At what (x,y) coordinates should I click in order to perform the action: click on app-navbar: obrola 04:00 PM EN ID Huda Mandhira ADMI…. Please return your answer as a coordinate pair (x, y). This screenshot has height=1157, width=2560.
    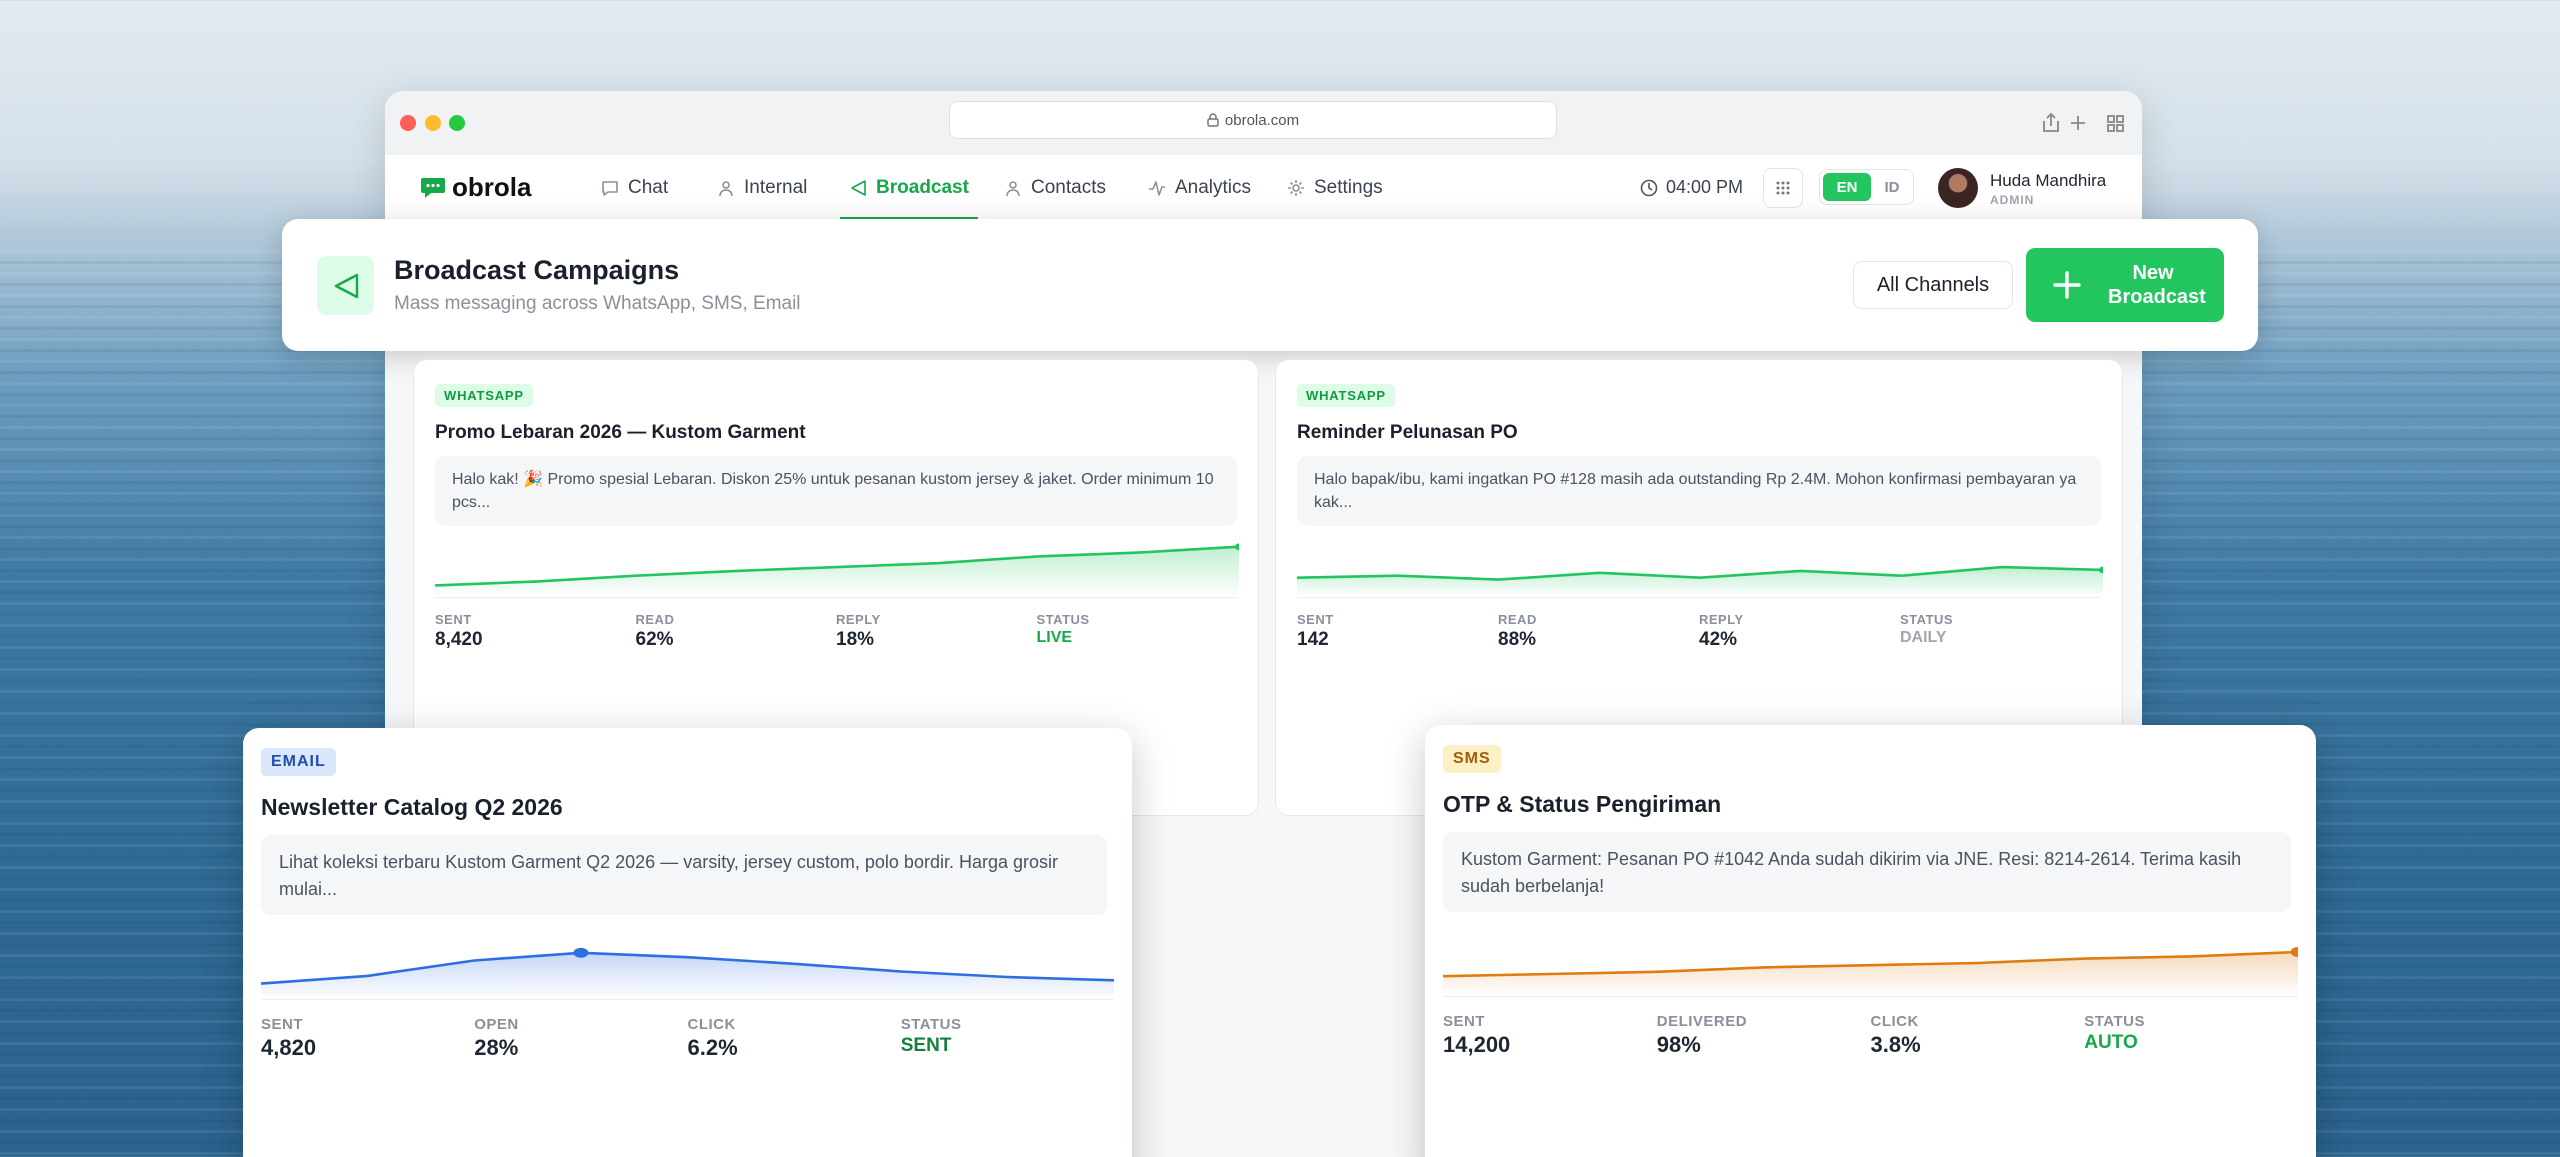
    Looking at the image, I should click on (1263, 188).